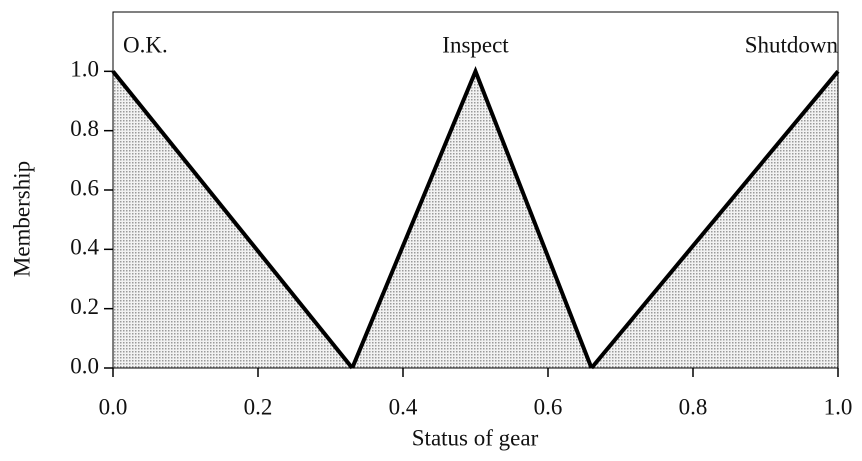 The height and width of the screenshot is (461, 862). What do you see at coordinates (113, 406) in the screenshot?
I see `x-tick-label: 0.0` at bounding box center [113, 406].